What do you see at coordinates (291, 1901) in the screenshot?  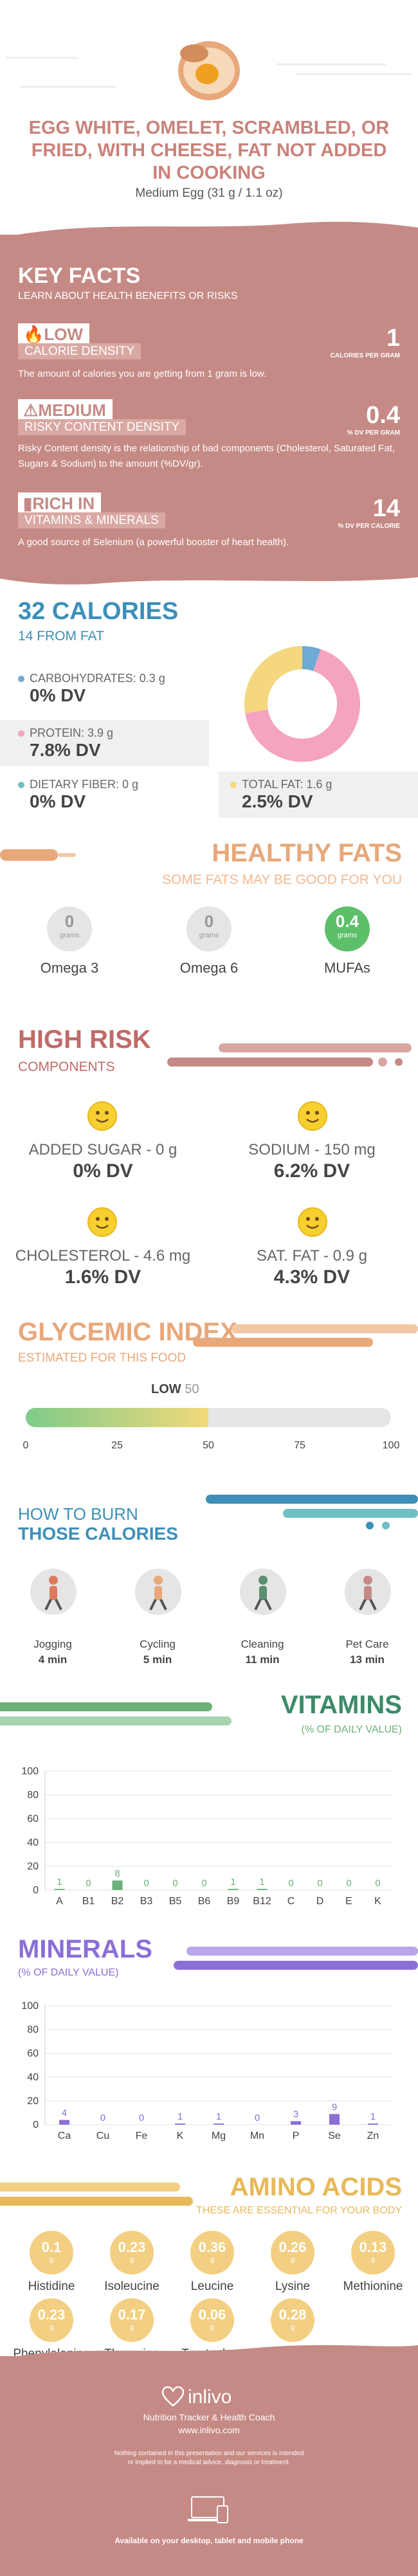 I see `vitamin-category-label: C` at bounding box center [291, 1901].